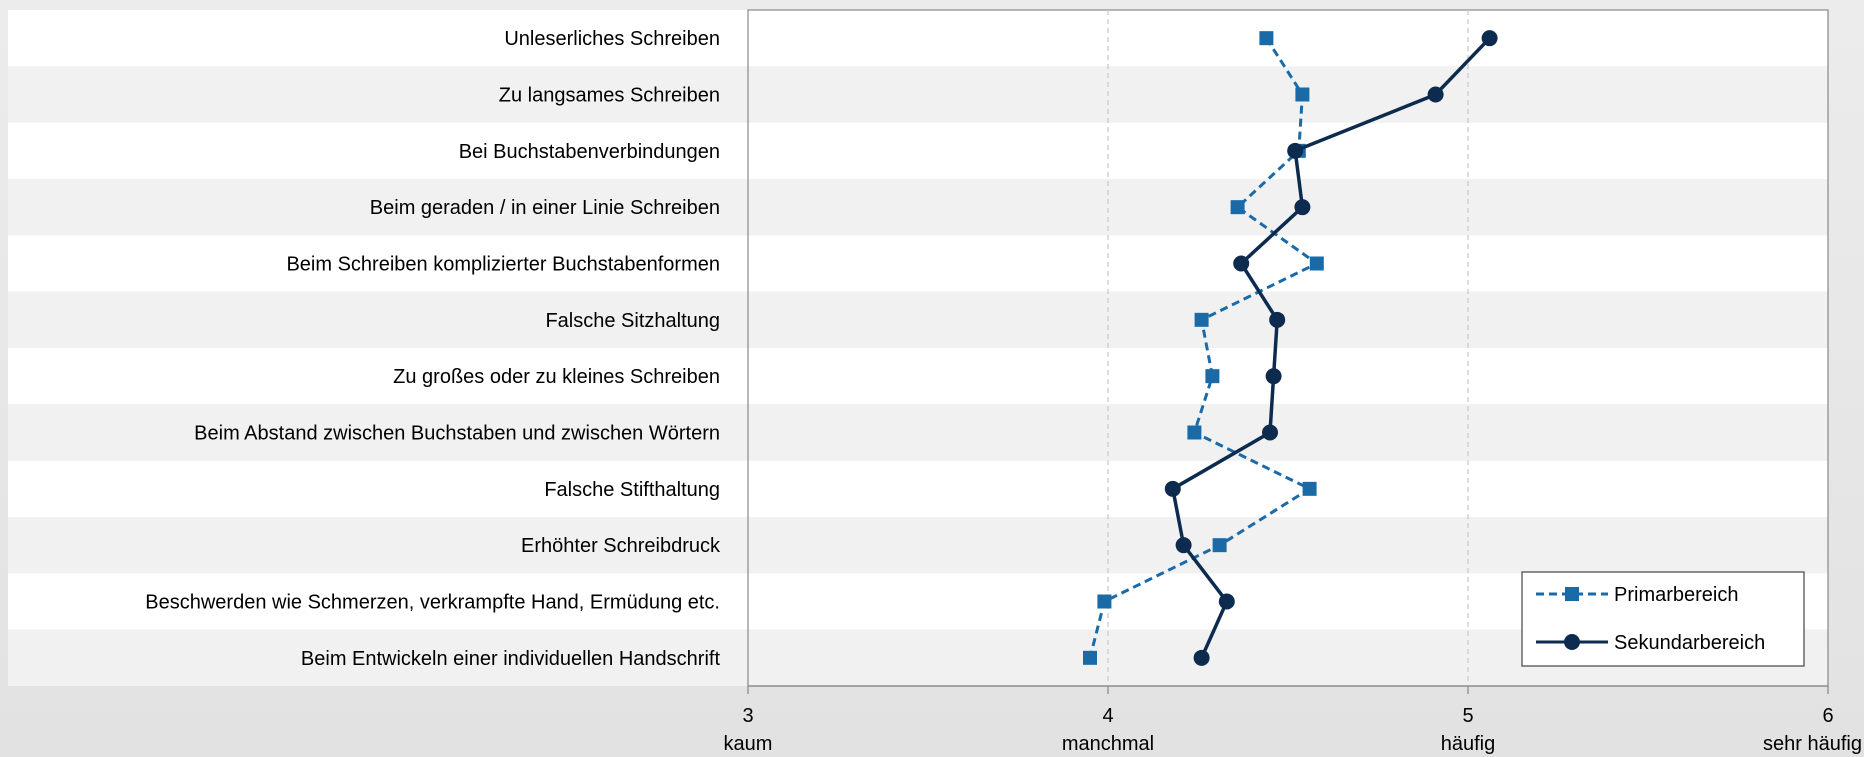 This screenshot has height=757, width=1864. Describe the element at coordinates (1293, 720) in the screenshot. I see `x-axis: 3 kaum 4 manchmal 5 häufig 6 sehr häufig` at that location.